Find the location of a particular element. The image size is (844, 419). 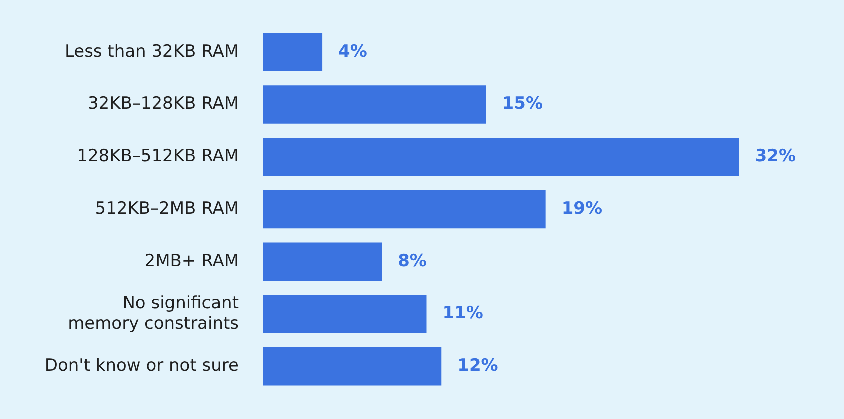

data-label: 4% is located at coordinates (353, 52).